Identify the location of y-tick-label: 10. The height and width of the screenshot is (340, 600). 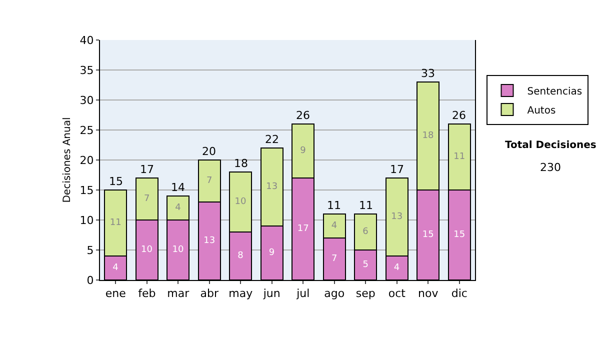
(87, 220).